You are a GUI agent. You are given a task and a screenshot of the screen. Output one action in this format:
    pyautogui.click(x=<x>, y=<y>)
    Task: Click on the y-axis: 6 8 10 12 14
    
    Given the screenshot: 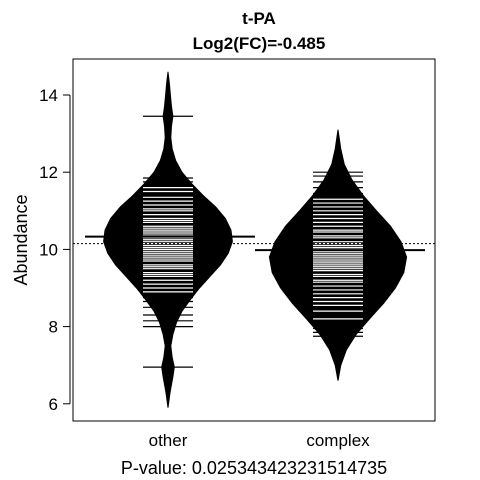 What is the action you would take?
    pyautogui.click(x=55, y=250)
    